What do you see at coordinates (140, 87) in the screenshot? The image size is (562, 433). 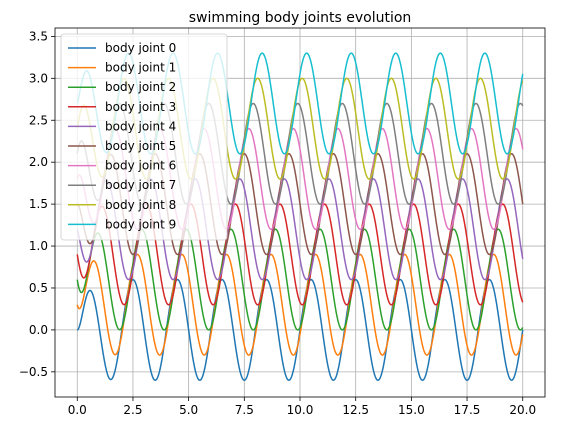 I see `legend-label: body joint 2` at bounding box center [140, 87].